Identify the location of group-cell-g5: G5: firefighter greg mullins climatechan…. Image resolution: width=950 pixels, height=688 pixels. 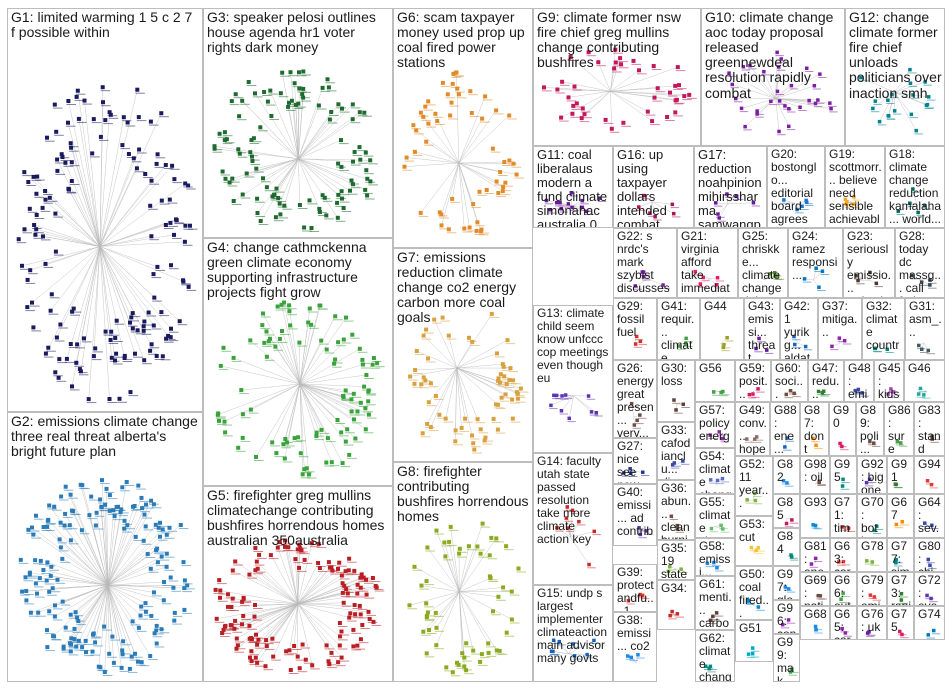
(298, 584).